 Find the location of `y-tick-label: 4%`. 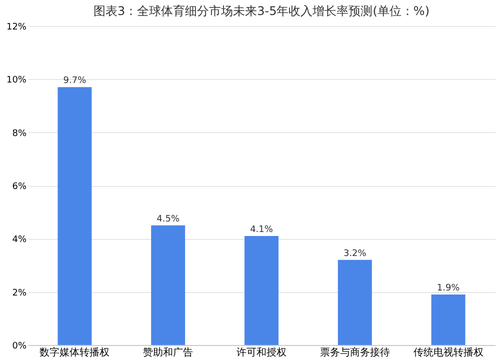

y-tick-label: 4% is located at coordinates (19, 240).